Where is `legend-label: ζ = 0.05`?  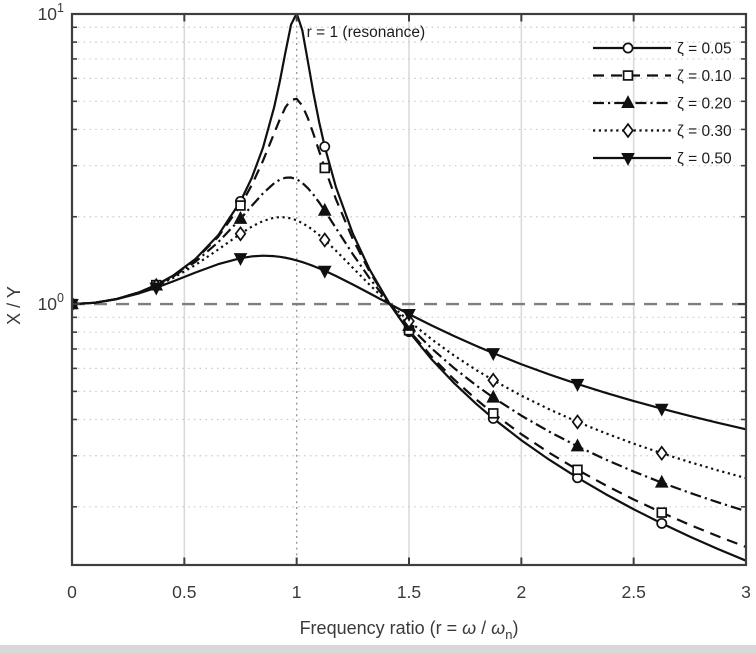
legend-label: ζ = 0.05 is located at coordinates (704, 49).